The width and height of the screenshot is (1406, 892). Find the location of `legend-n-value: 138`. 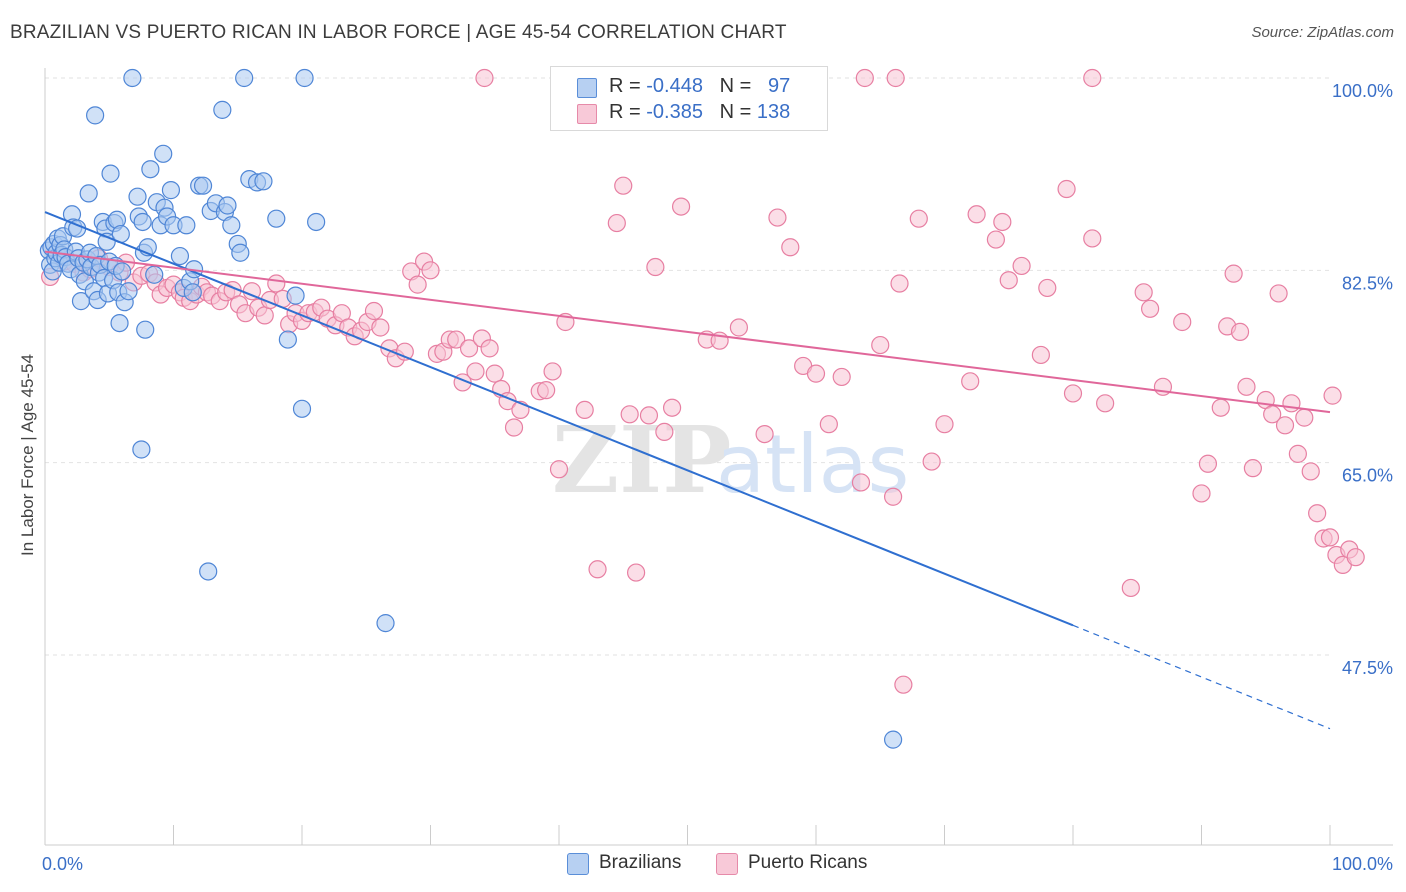

legend-n-value: 138 is located at coordinates (773, 112).